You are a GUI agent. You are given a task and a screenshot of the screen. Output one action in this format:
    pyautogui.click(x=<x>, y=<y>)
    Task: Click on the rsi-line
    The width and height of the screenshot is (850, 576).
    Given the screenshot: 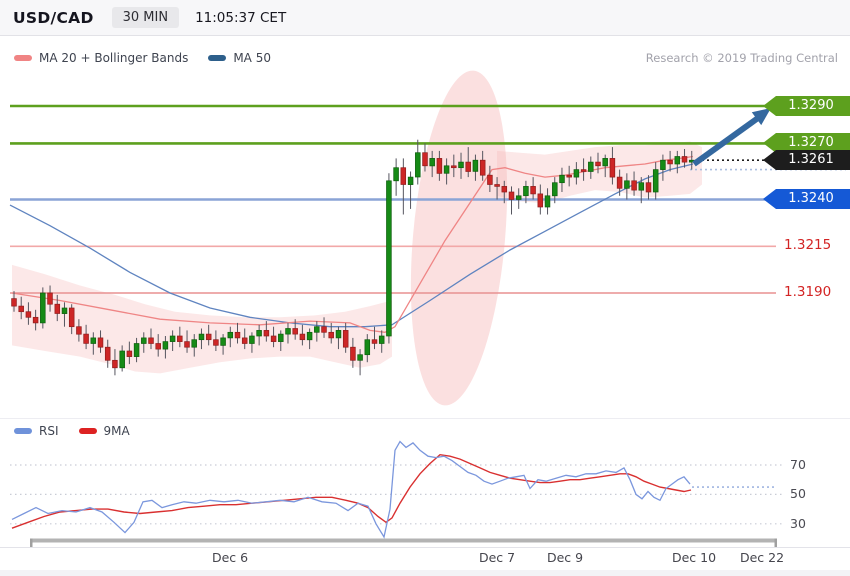 What is the action you would take?
    pyautogui.click(x=351, y=489)
    